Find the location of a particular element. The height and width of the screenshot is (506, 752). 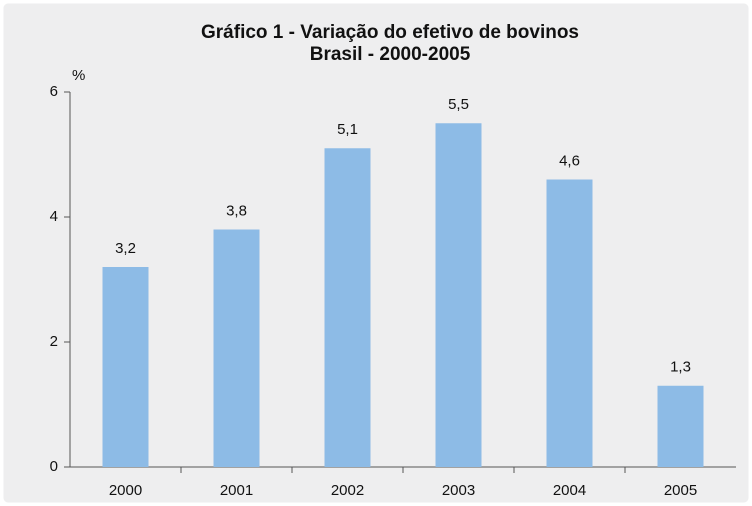

y-tick-label: 2 is located at coordinates (54, 341).